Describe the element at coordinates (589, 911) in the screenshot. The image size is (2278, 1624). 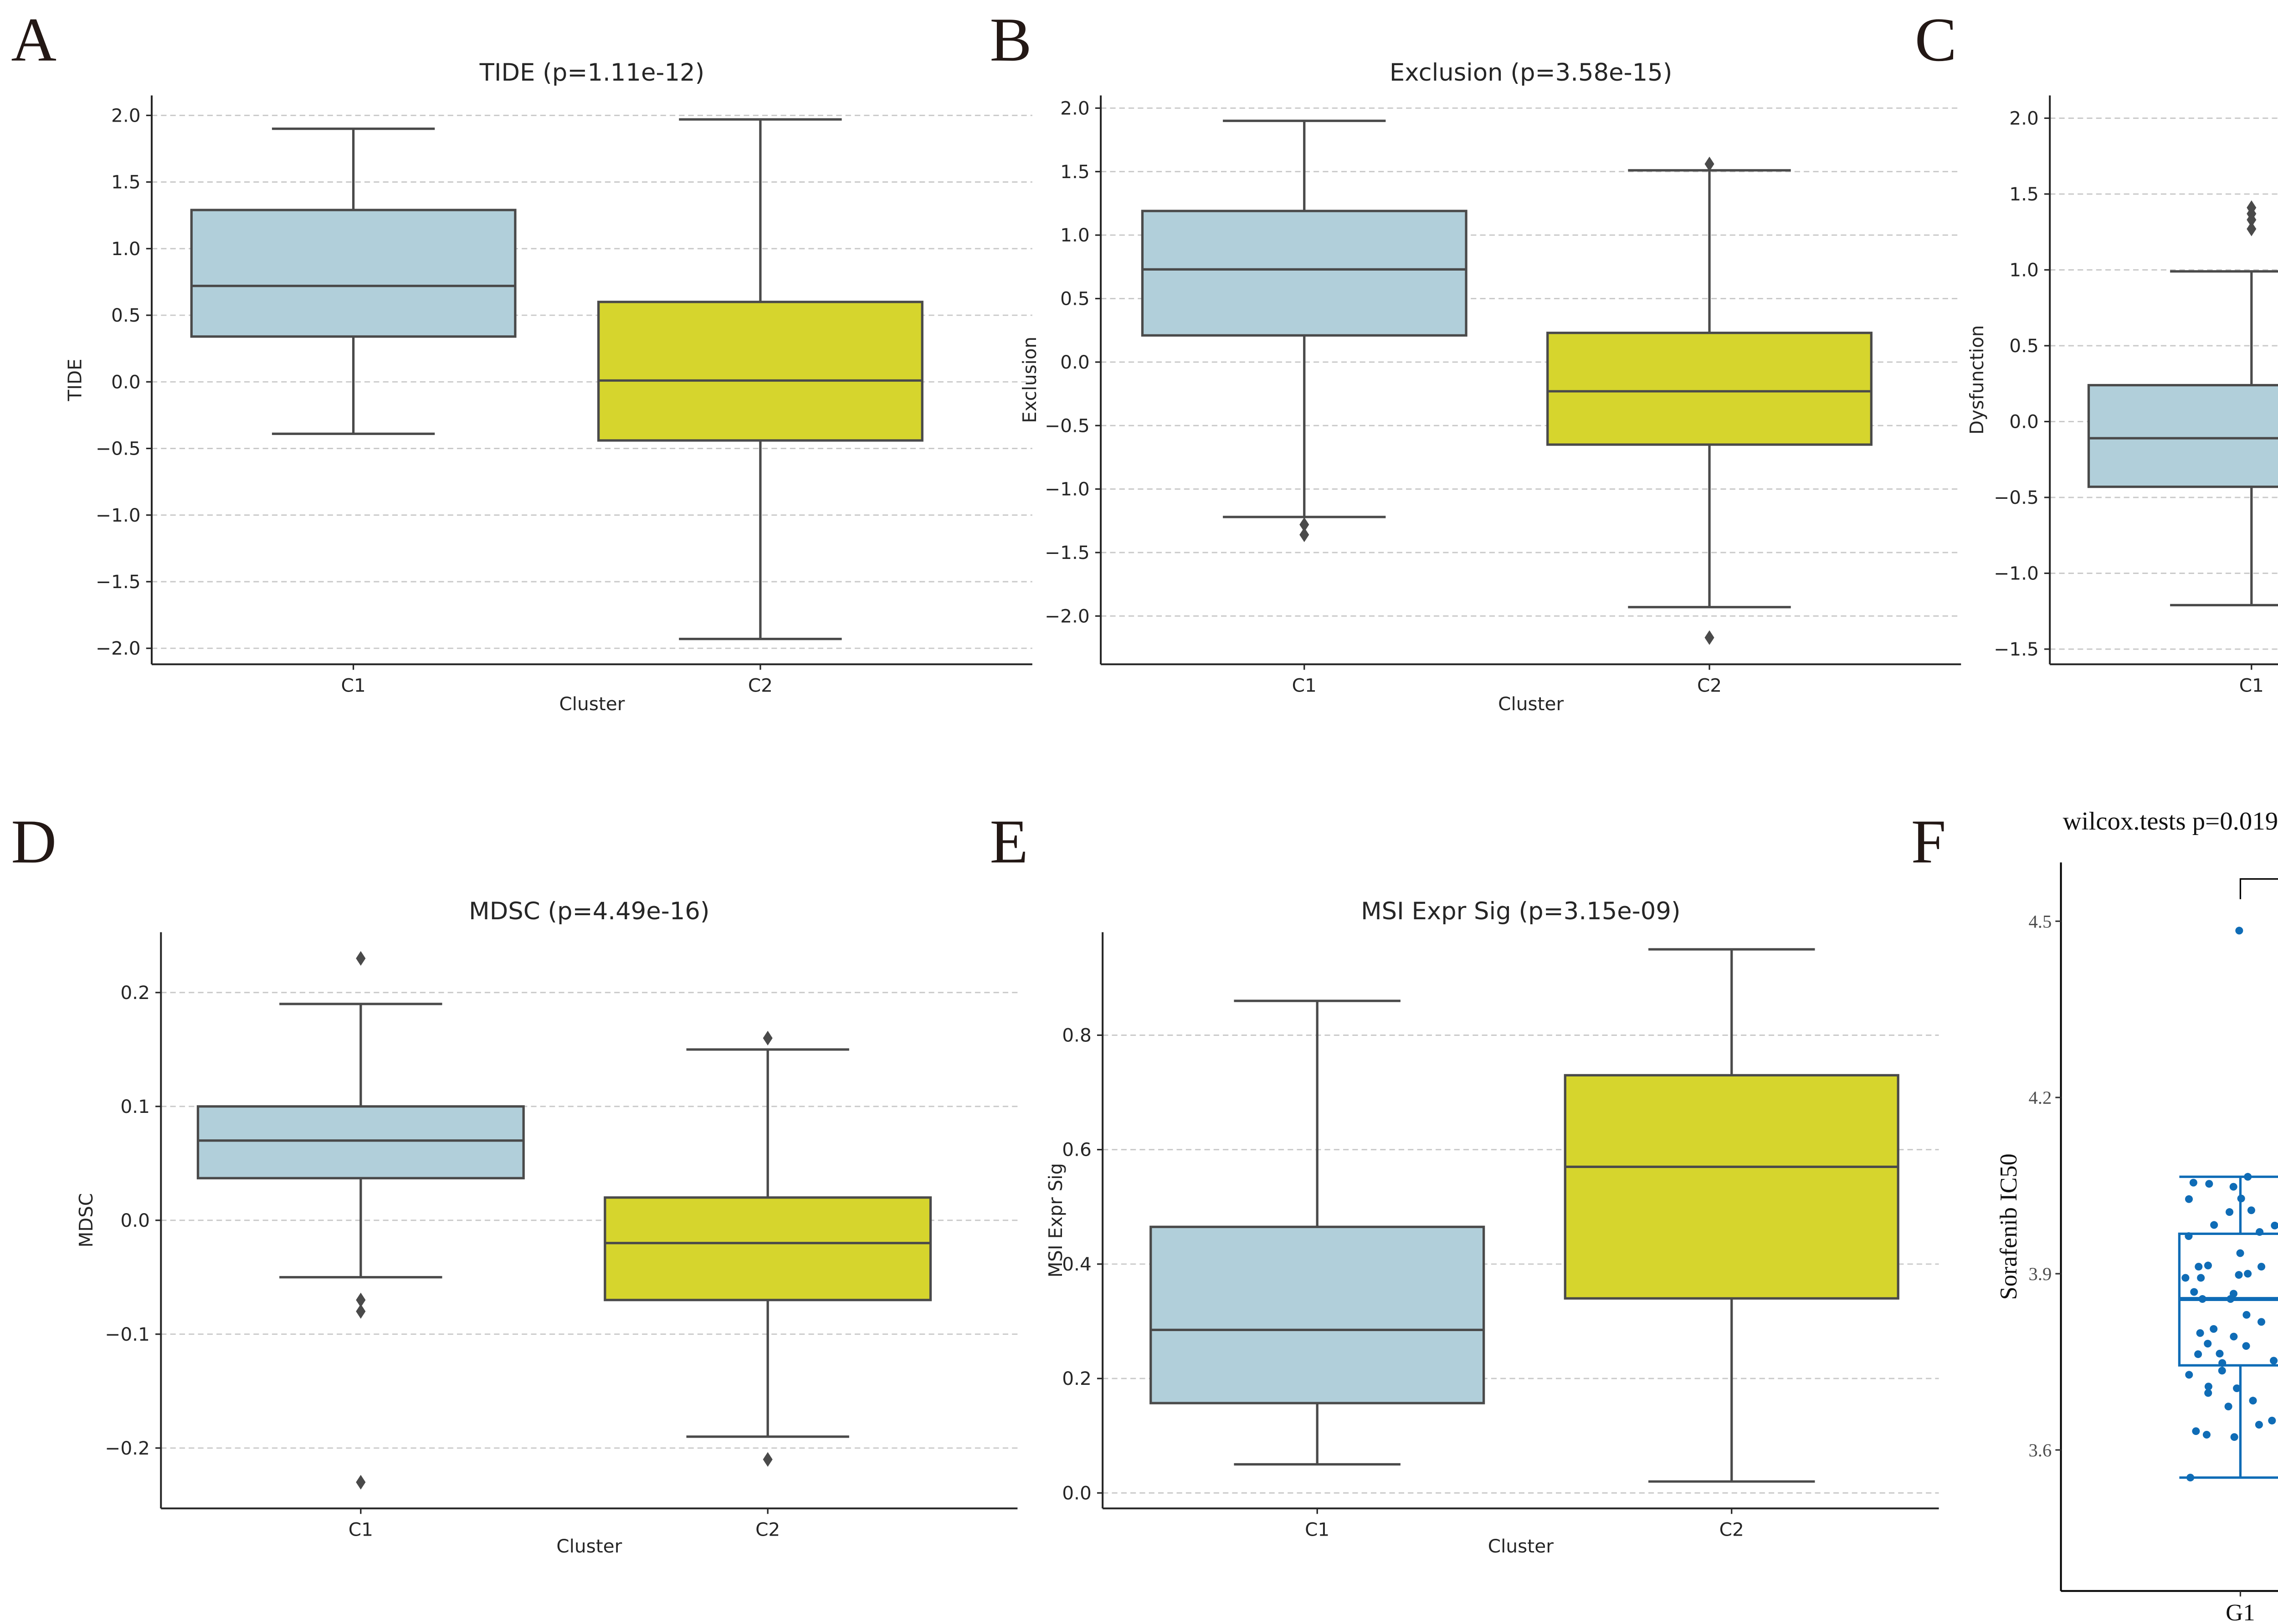
I see `chart-title: MDSC (p=4.49e-16)` at that location.